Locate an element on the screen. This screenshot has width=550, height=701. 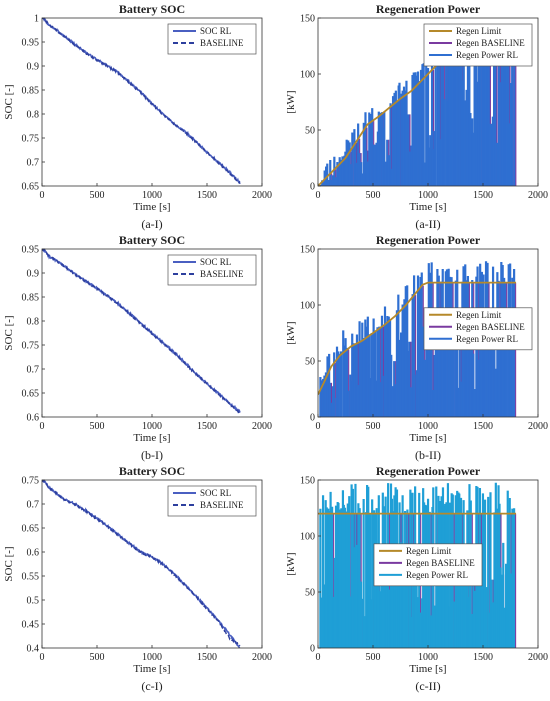
series-line-baseline is located at coordinates (141, 101).